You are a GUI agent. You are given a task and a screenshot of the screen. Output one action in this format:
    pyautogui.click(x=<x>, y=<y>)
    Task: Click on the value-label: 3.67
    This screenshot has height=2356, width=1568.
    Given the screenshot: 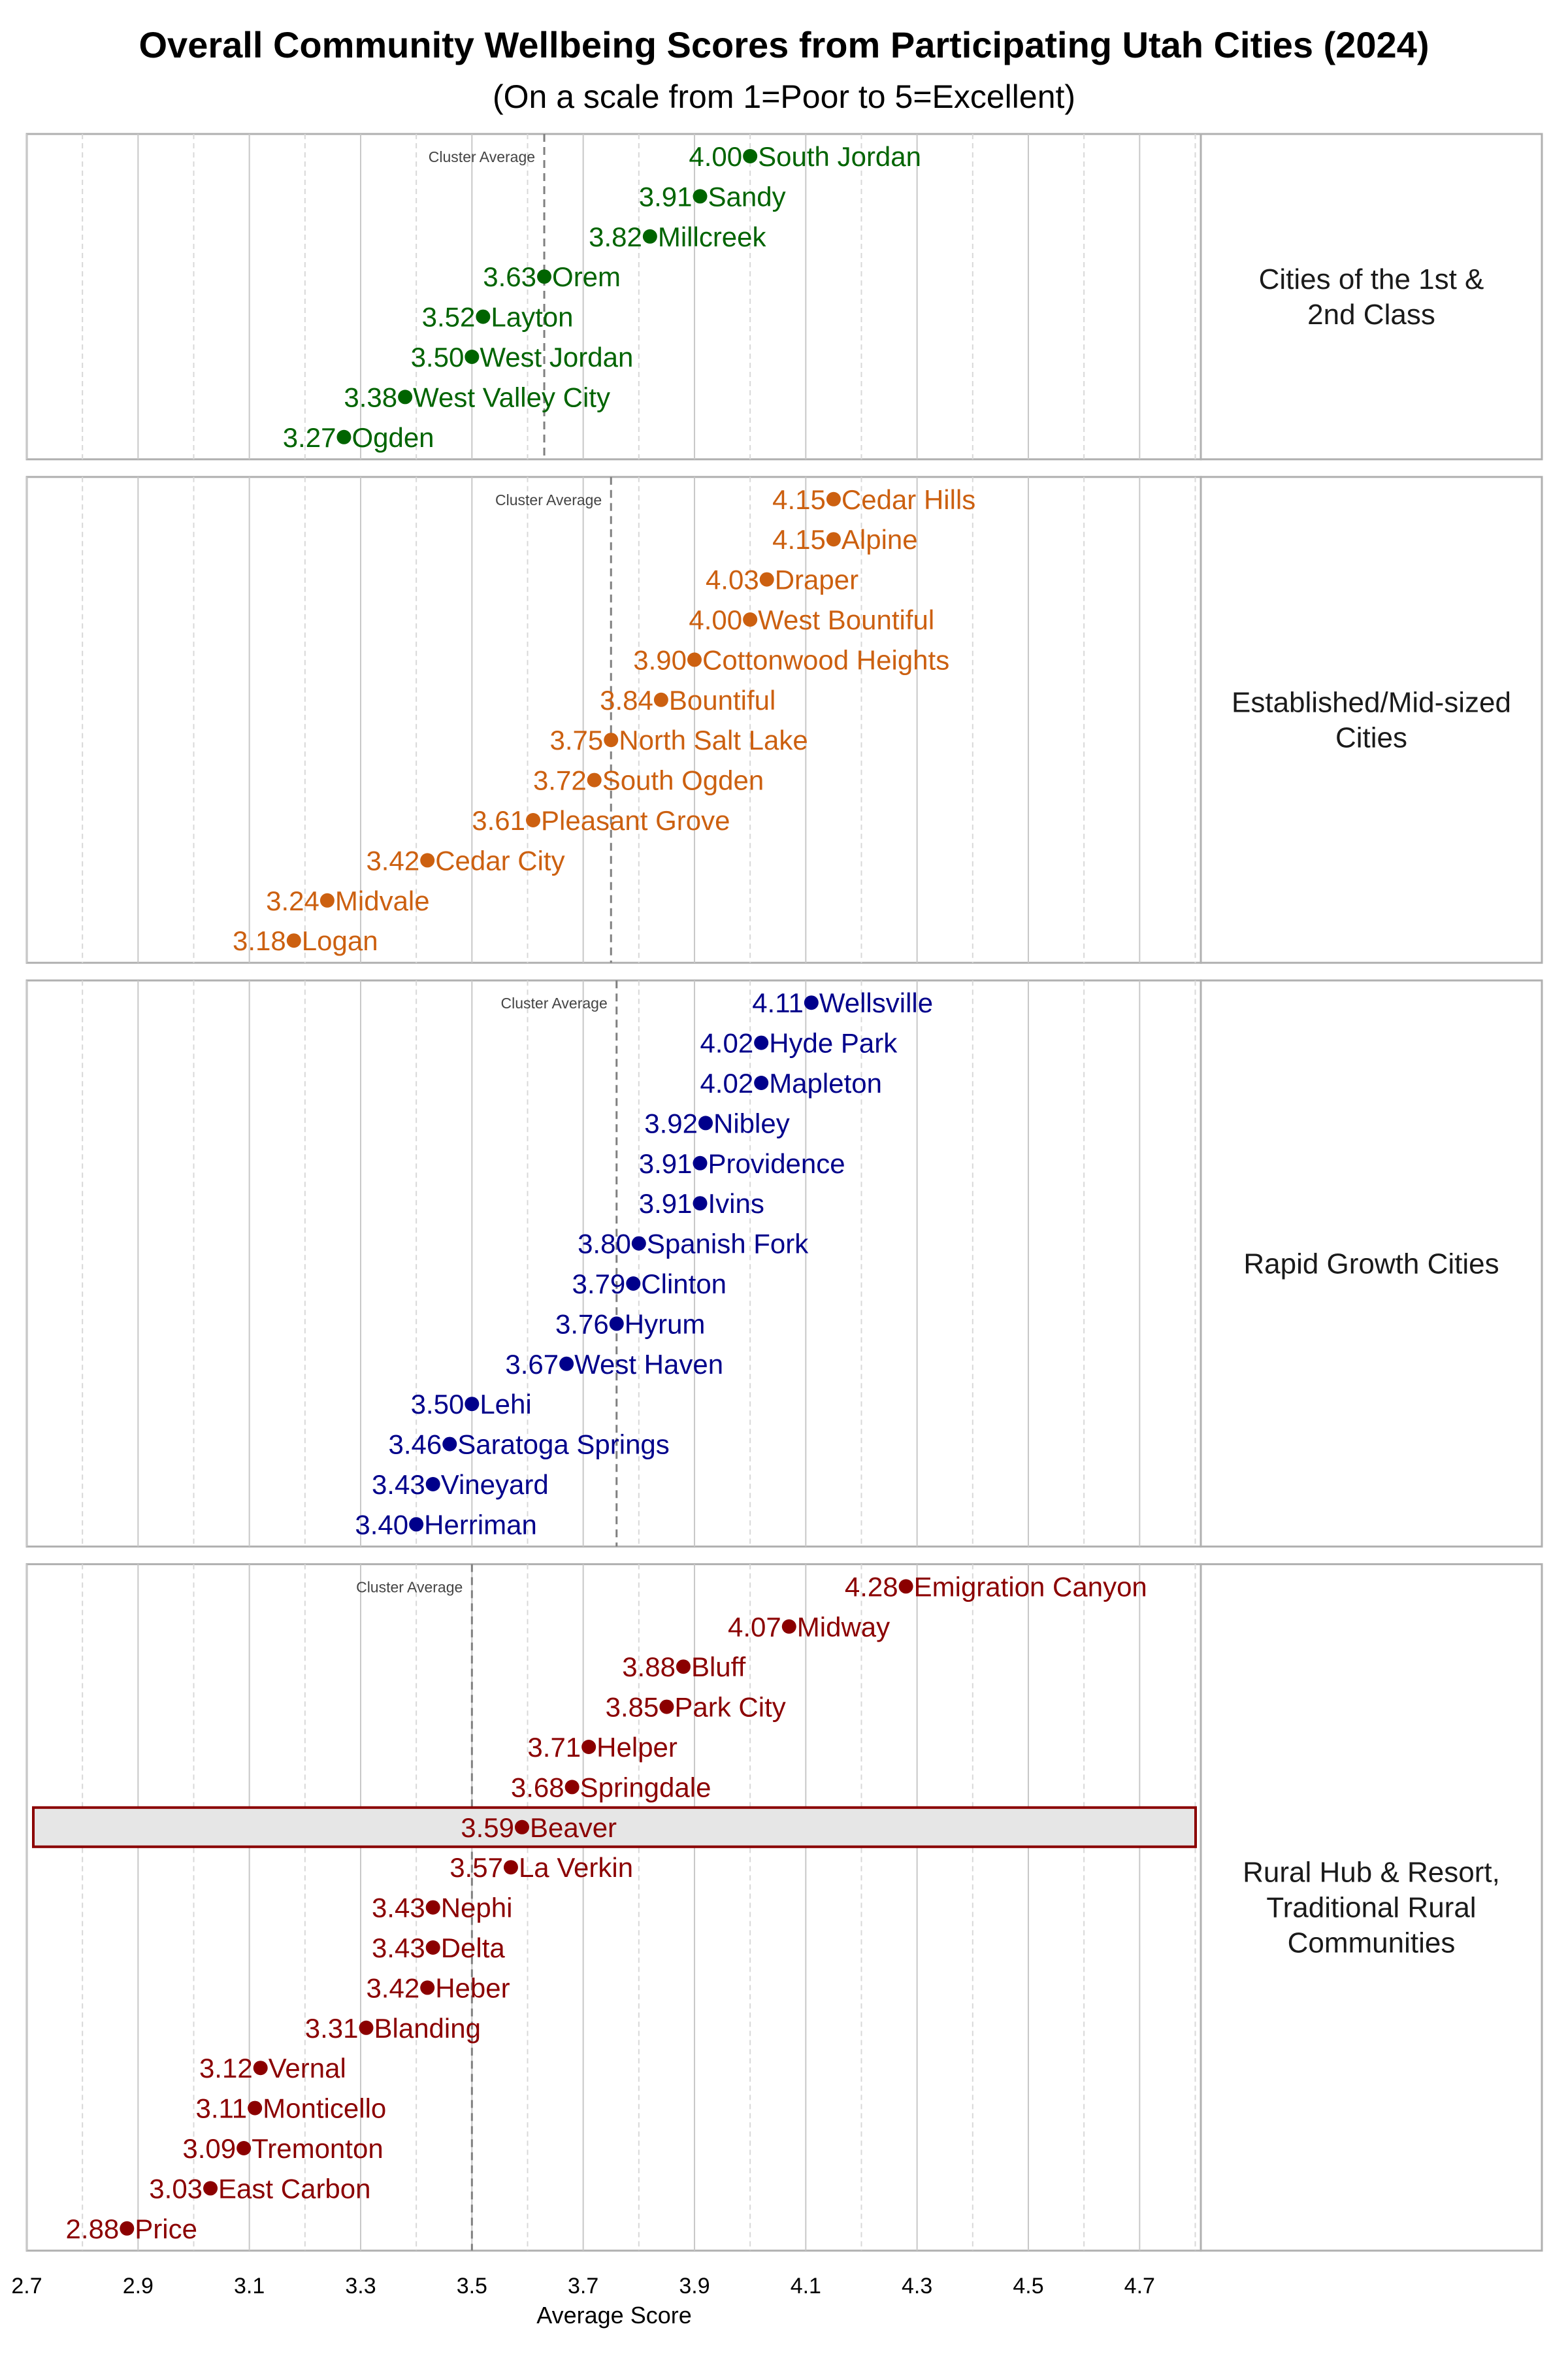 What is the action you would take?
    pyautogui.click(x=532, y=1364)
    